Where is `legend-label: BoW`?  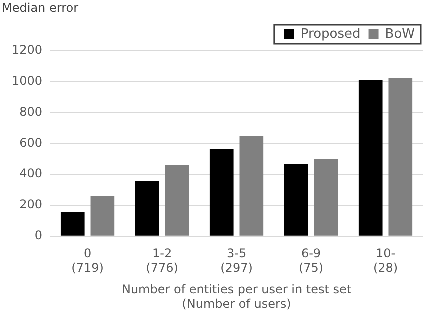 legend-label: BoW is located at coordinates (400, 34).